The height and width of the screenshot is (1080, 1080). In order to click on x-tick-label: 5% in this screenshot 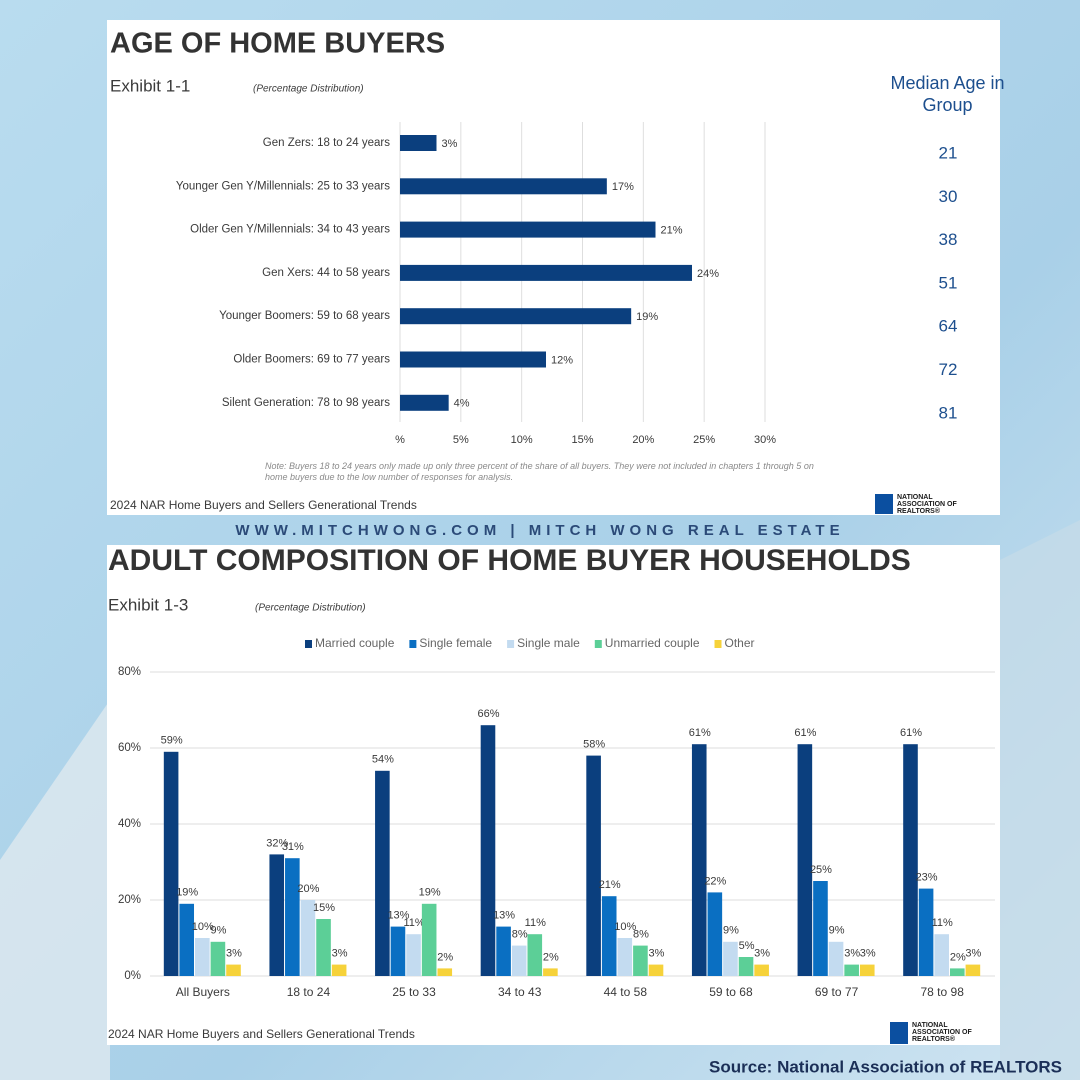, I will do `click(461, 440)`.